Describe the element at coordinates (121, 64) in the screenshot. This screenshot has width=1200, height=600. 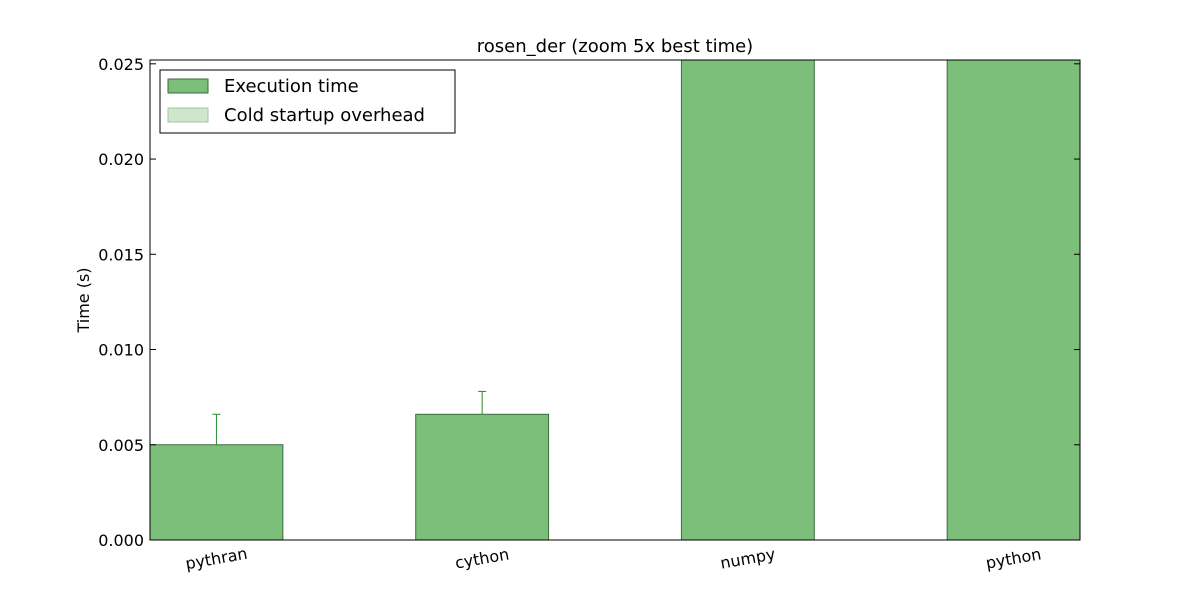
I see `y-tick-label-5: 0.025` at that location.